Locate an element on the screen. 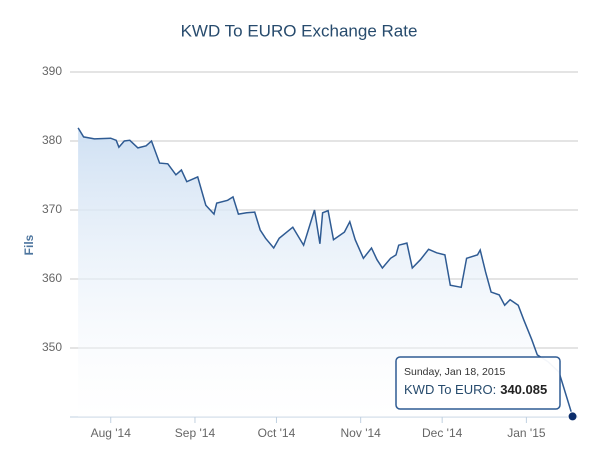  x-tick-label: Nov '14 is located at coordinates (361, 433).